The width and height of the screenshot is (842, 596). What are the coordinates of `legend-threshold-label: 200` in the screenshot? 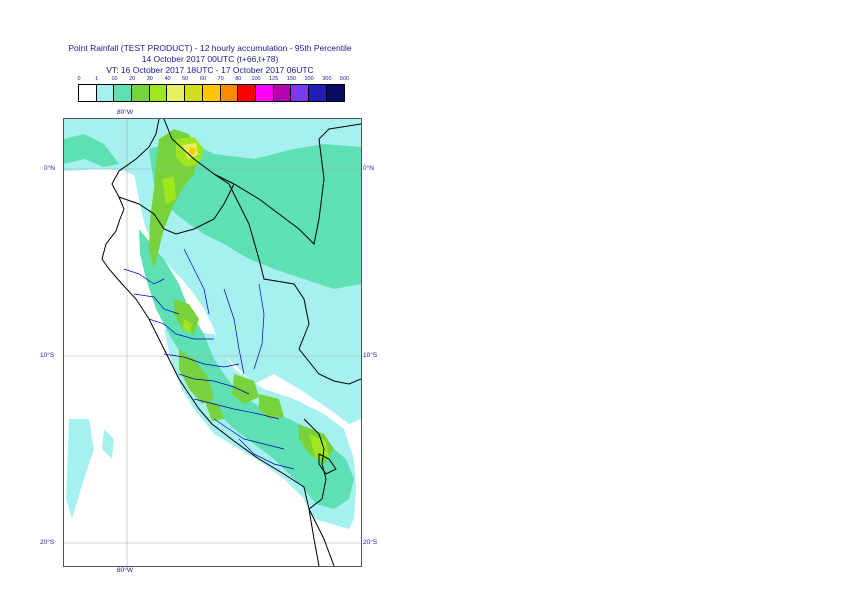 It's located at (309, 79).